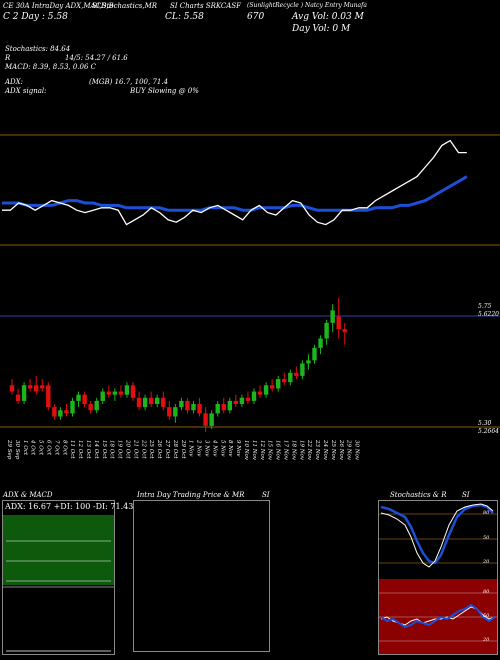 The width and height of the screenshot is (500, 660). Describe the element at coordinates (104, 449) in the screenshot. I see `date-label: 15 Oct` at that location.